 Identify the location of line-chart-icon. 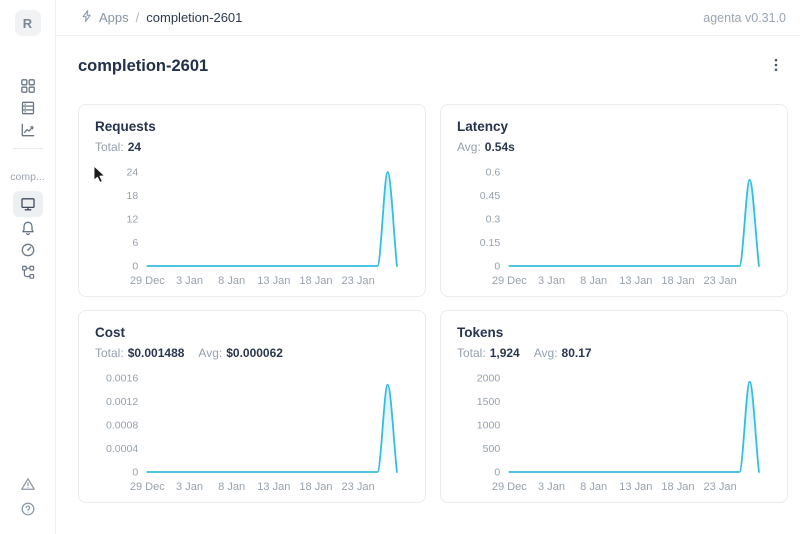
(28, 130).